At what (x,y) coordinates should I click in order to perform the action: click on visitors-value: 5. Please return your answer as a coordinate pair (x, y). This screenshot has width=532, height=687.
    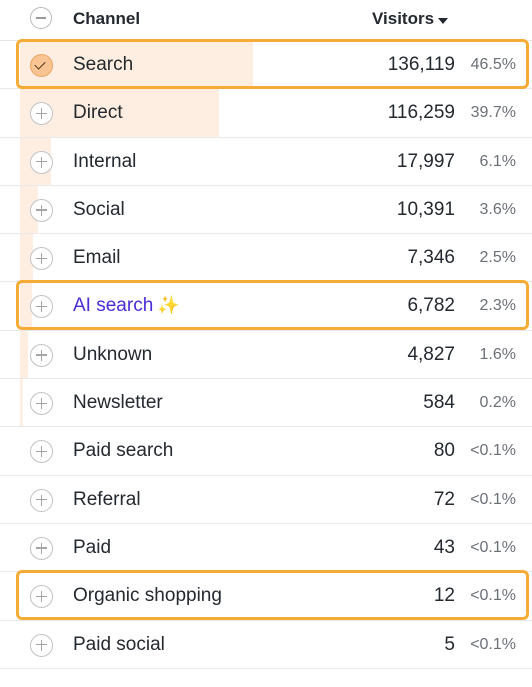
    Looking at the image, I should click on (449, 644).